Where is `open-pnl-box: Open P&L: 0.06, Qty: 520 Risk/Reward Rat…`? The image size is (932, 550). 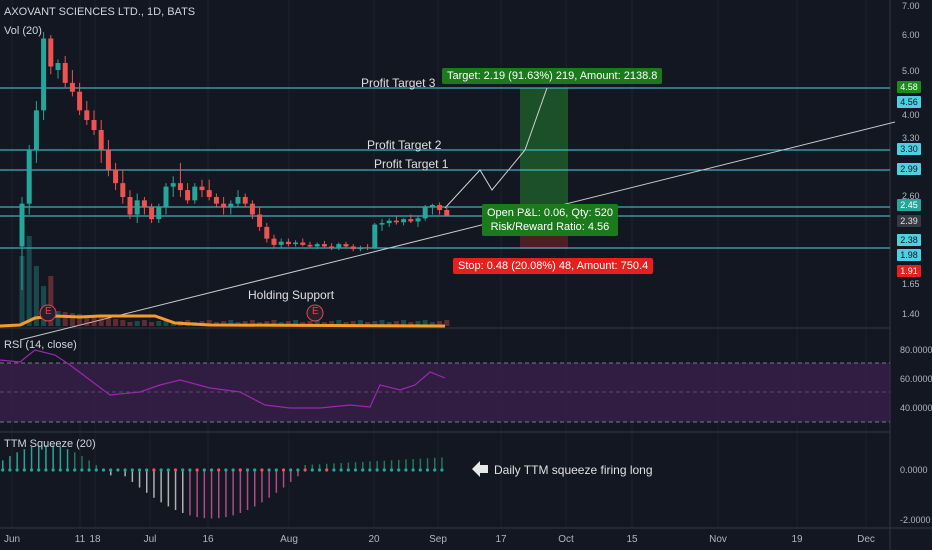
open-pnl-box: Open P&L: 0.06, Qty: 520 Risk/Reward Rat… is located at coordinates (550, 220).